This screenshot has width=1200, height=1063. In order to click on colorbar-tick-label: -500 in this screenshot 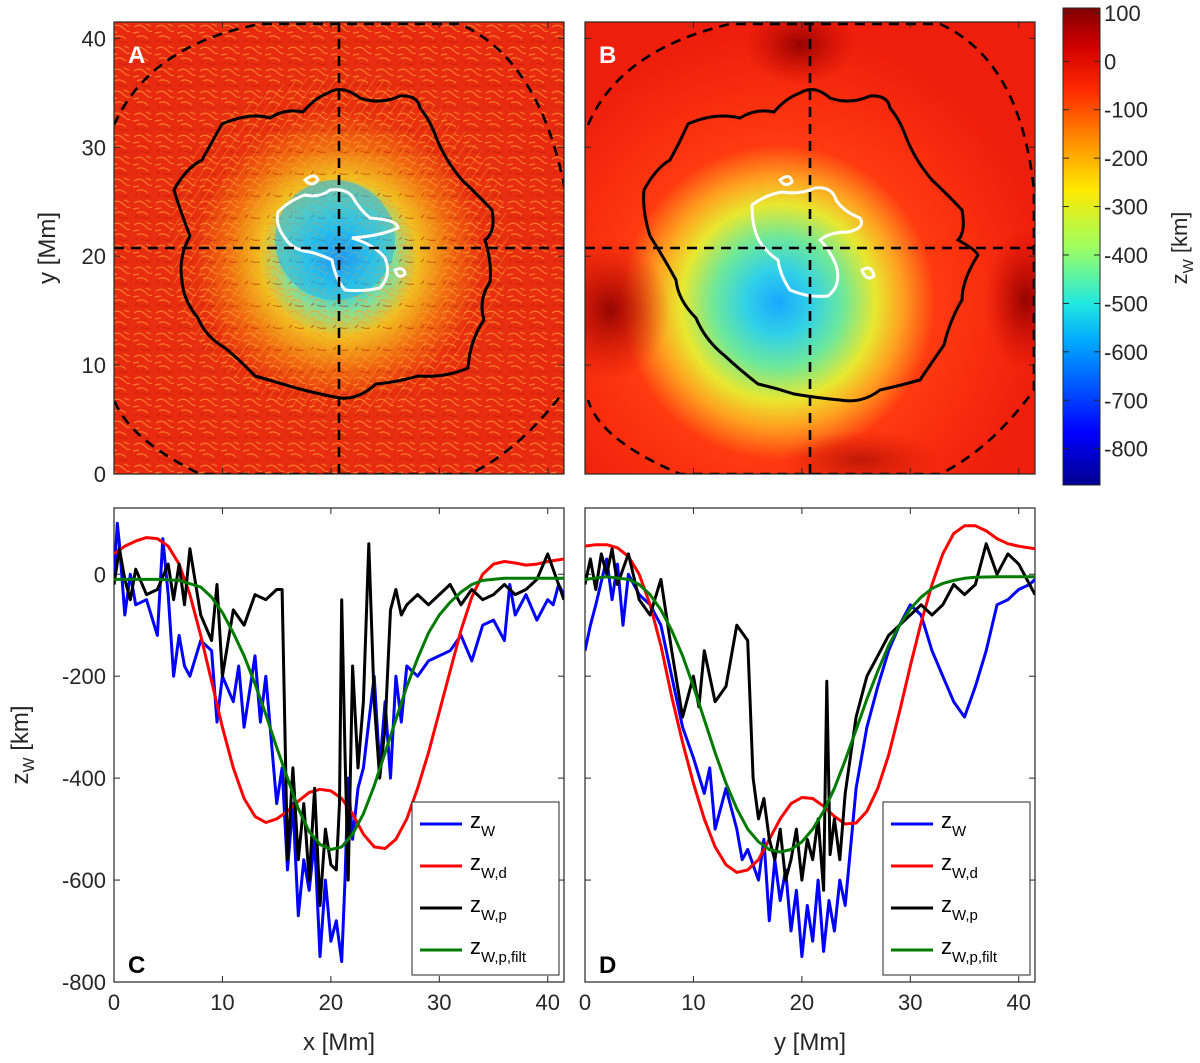, I will do `click(1126, 303)`.